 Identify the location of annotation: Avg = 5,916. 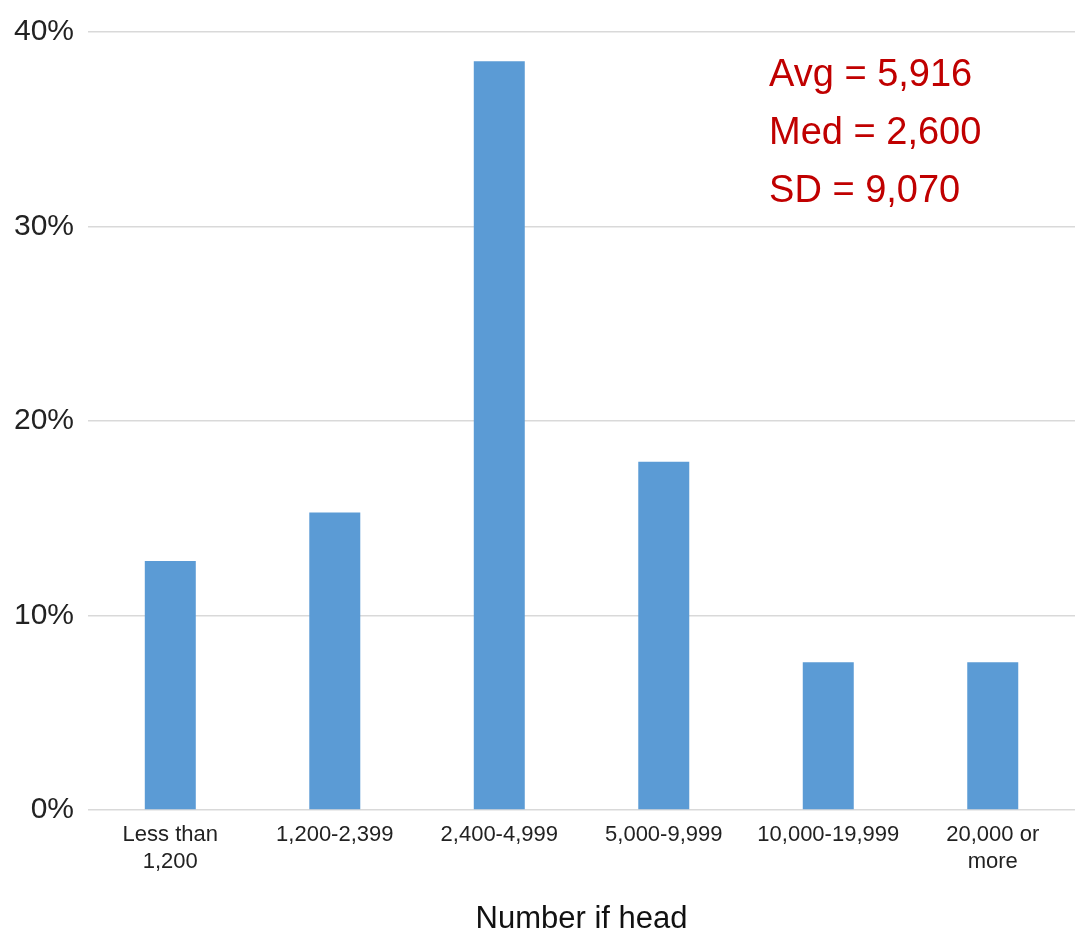
(871, 73).